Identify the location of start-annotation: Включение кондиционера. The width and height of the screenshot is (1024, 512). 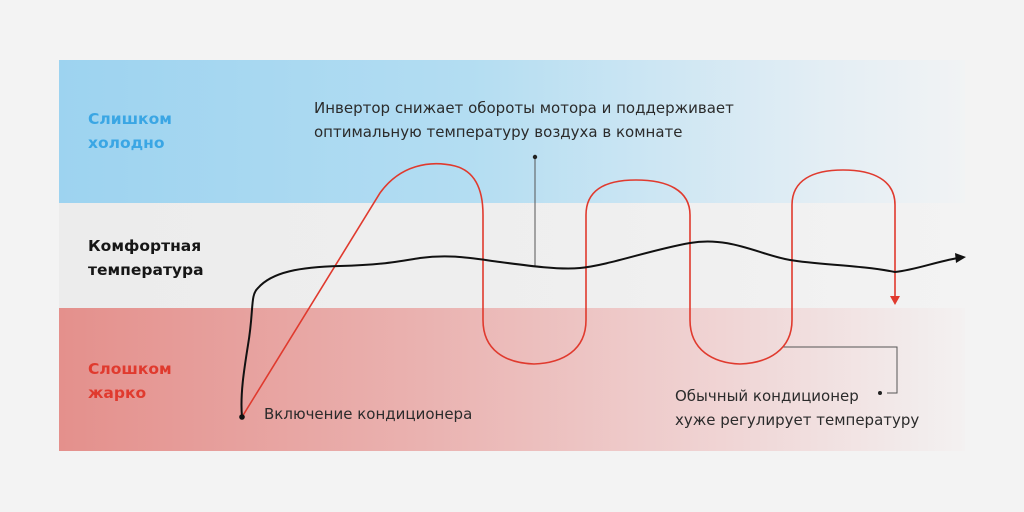
(368, 414).